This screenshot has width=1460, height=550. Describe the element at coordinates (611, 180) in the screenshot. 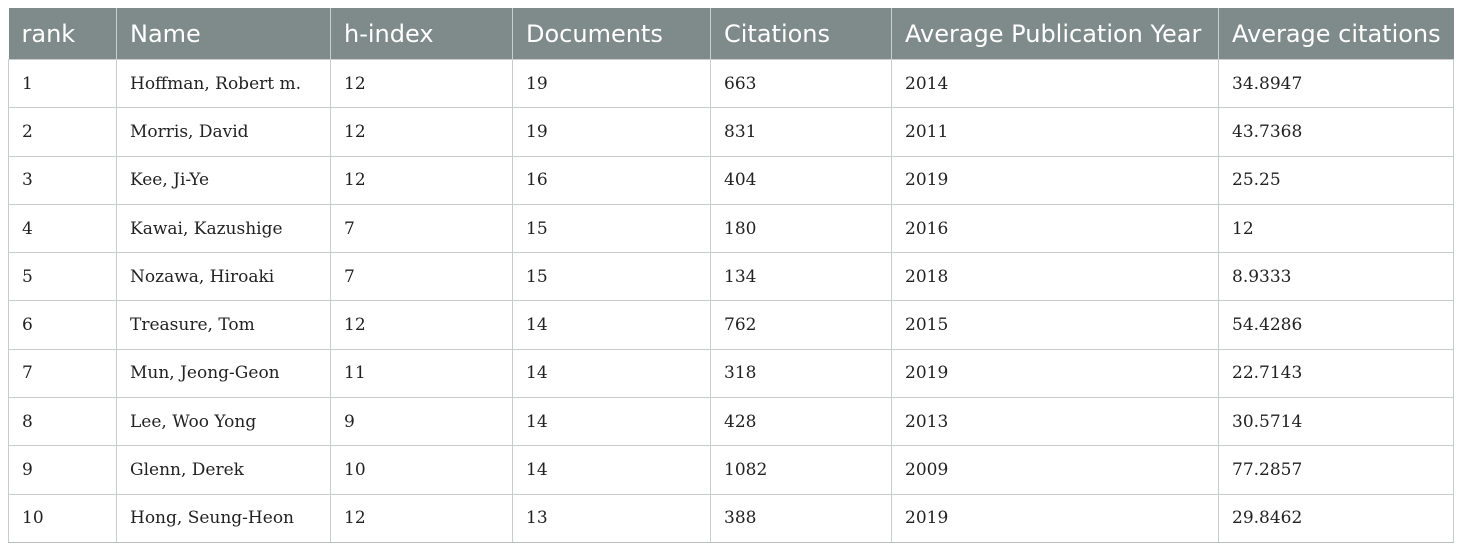

I see `cell-documents: 16` at that location.